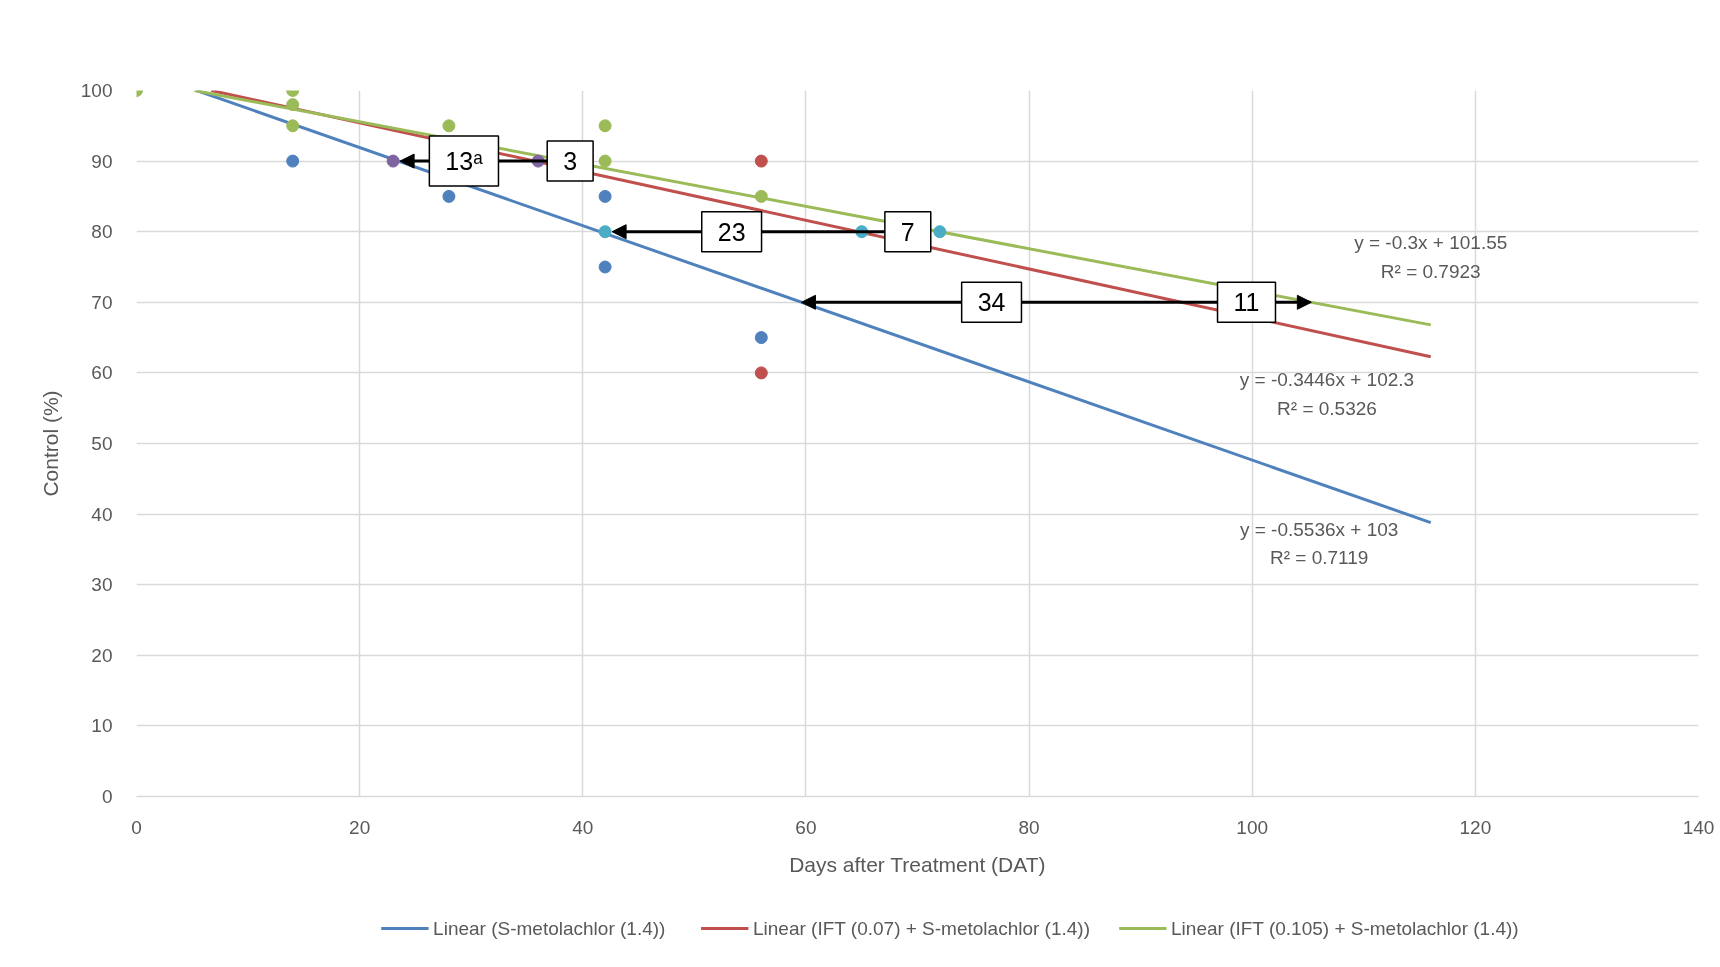 Image resolution: width=1720 pixels, height=967 pixels. I want to click on annotation: 7, so click(907, 231).